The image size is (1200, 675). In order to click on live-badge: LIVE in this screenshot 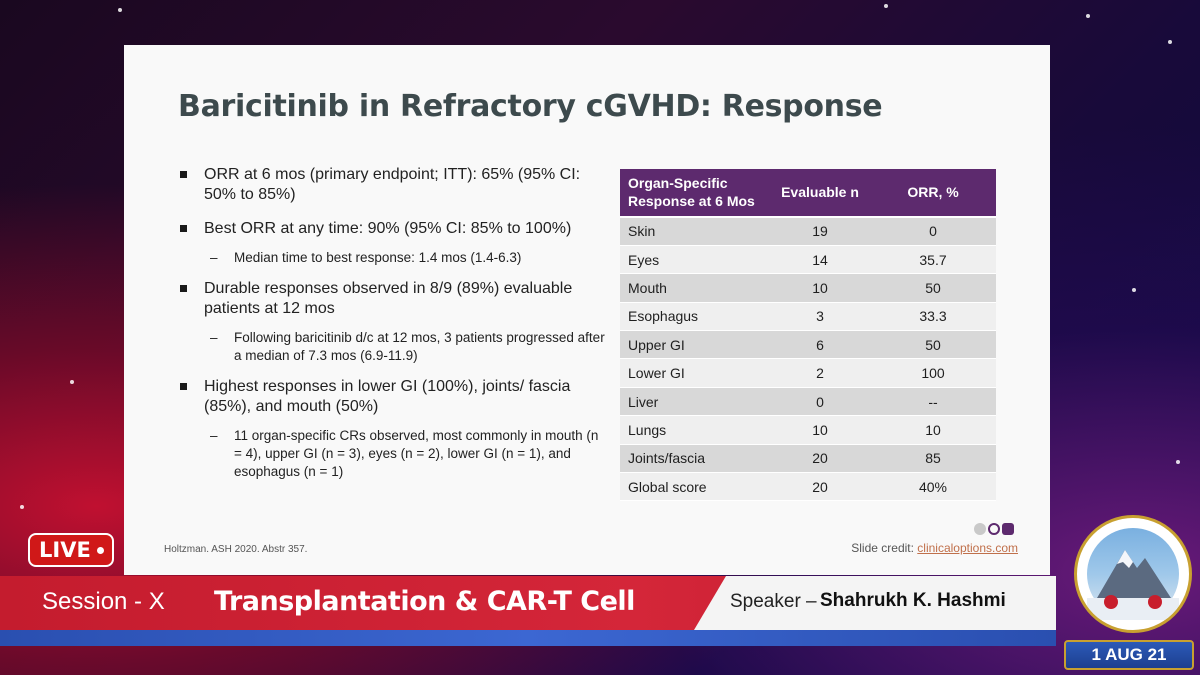, I will do `click(71, 550)`.